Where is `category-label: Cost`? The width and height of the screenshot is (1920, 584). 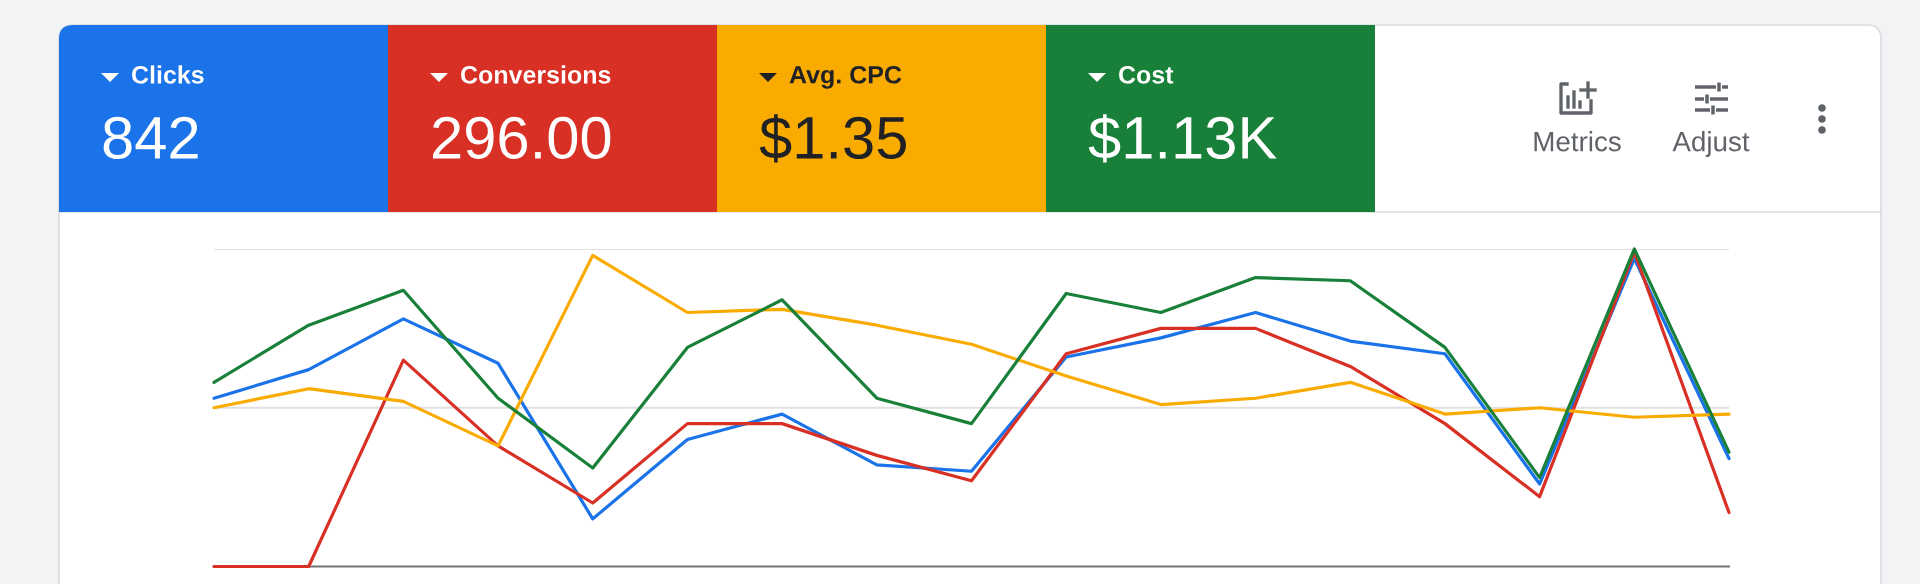 category-label: Cost is located at coordinates (1146, 75).